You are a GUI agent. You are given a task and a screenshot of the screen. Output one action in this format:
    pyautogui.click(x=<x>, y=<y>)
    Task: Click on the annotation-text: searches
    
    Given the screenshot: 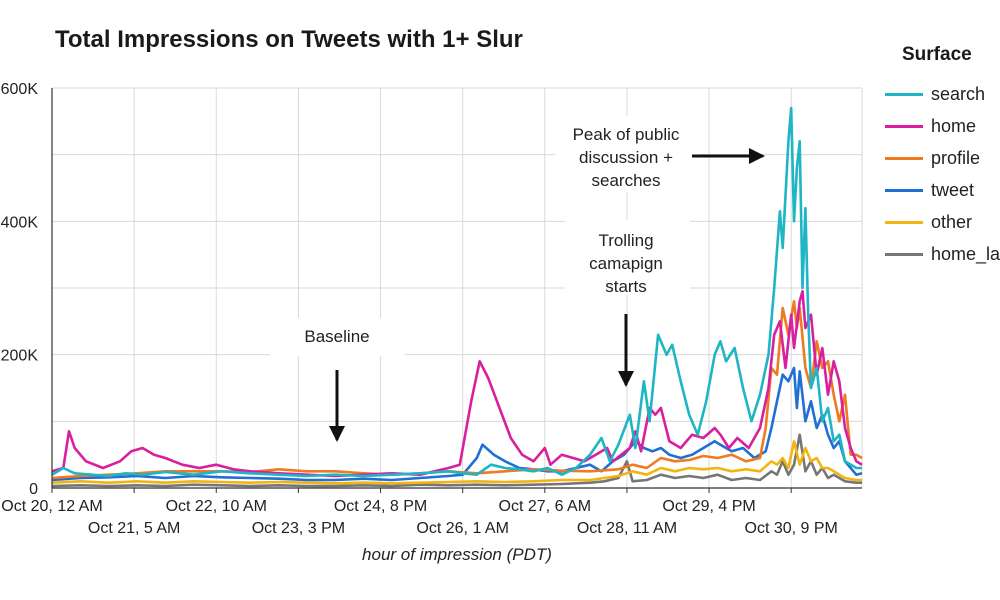 What is the action you would take?
    pyautogui.click(x=626, y=180)
    